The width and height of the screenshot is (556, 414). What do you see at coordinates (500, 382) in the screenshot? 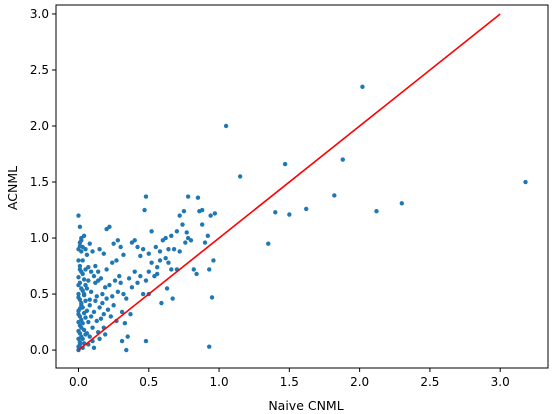
I see `x-tick-label: 3.0` at bounding box center [500, 382].